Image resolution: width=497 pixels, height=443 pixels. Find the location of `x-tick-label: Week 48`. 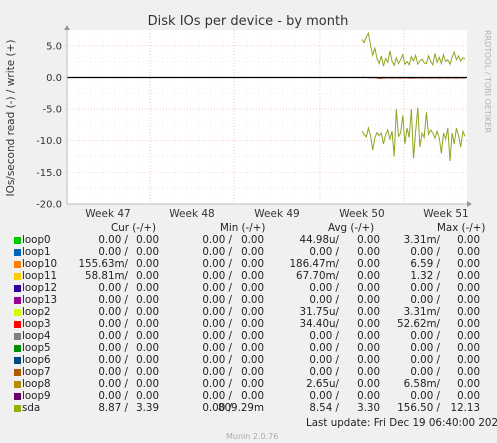

x-tick-label: Week 48 is located at coordinates (191, 214).